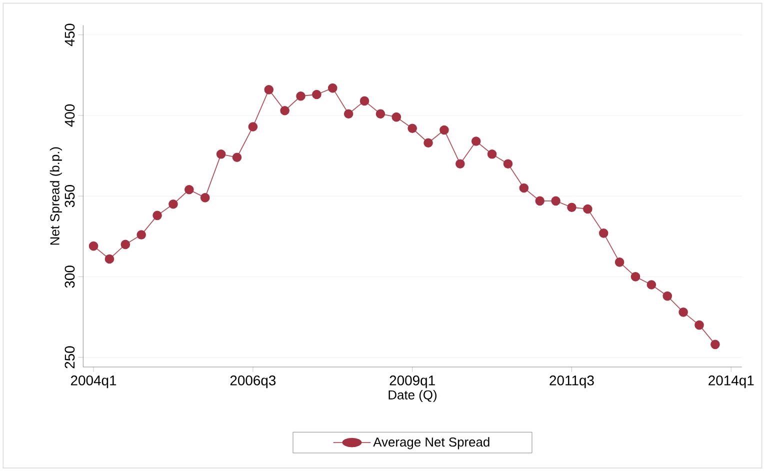 The image size is (765, 471). What do you see at coordinates (69, 277) in the screenshot?
I see `y-tick-label: 300` at bounding box center [69, 277].